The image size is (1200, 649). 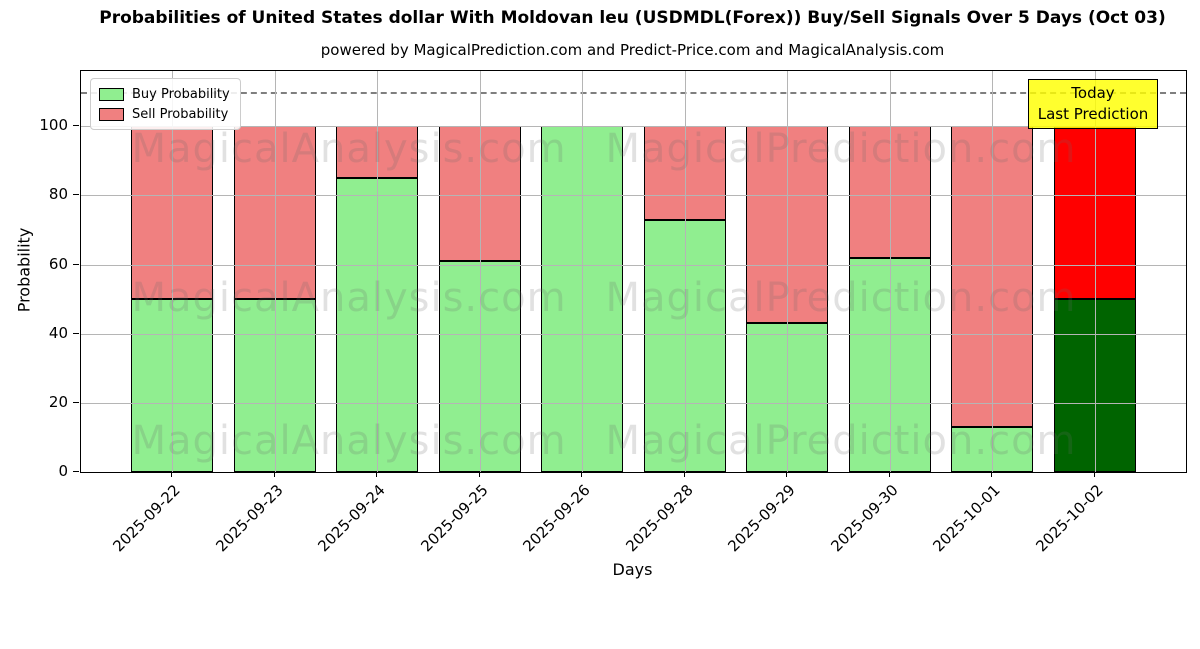 I want to click on legend: Buy Probability Sell Probability, so click(x=165, y=104).